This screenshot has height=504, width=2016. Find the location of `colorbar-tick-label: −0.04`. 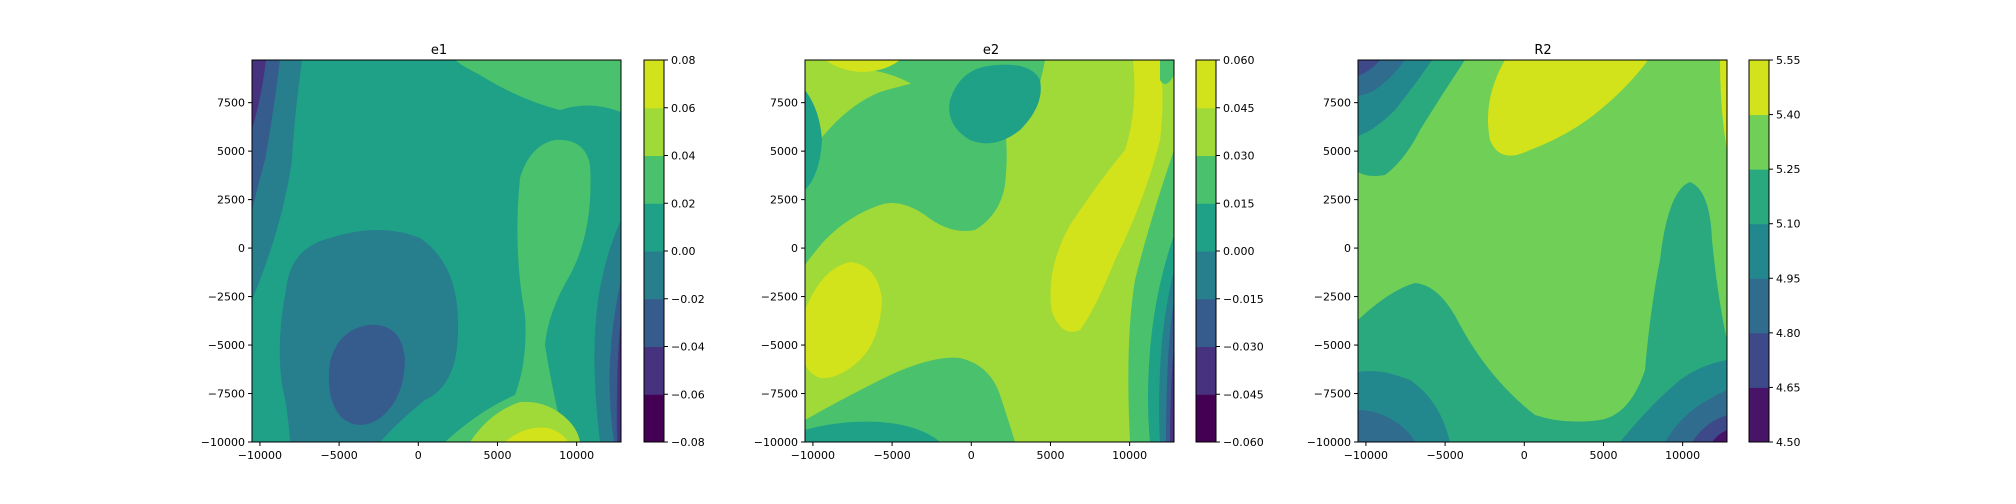

colorbar-tick-label: −0.04 is located at coordinates (688, 347).